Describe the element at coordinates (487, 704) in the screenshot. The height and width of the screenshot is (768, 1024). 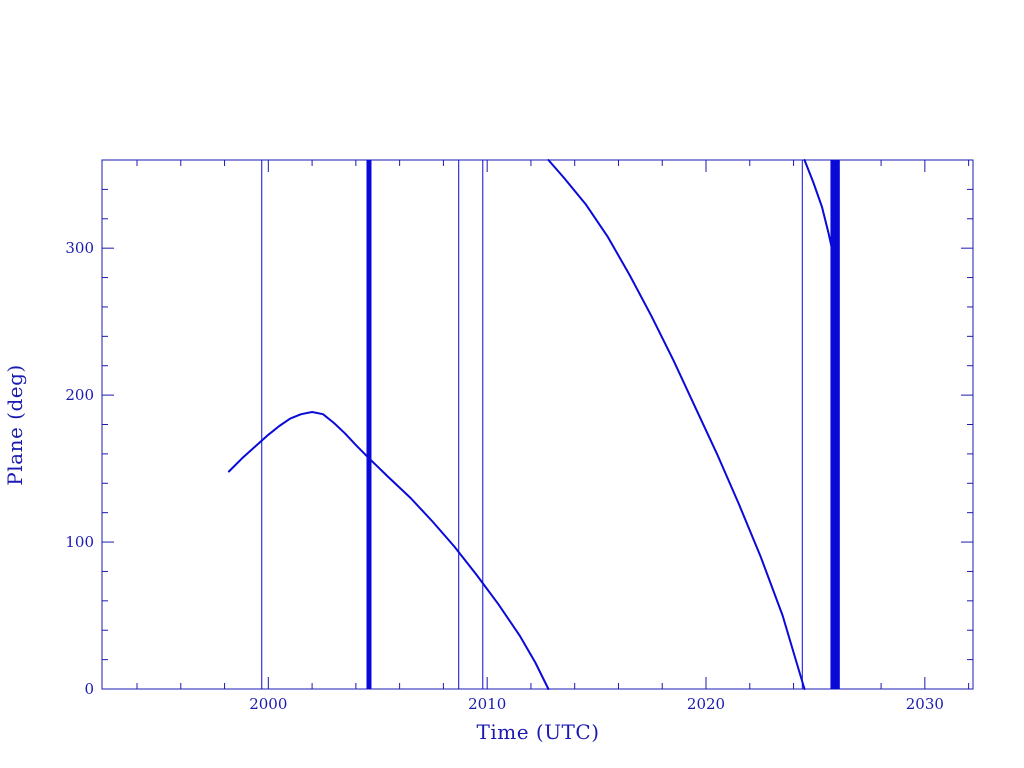
I see `x-tick-label: 2010` at that location.